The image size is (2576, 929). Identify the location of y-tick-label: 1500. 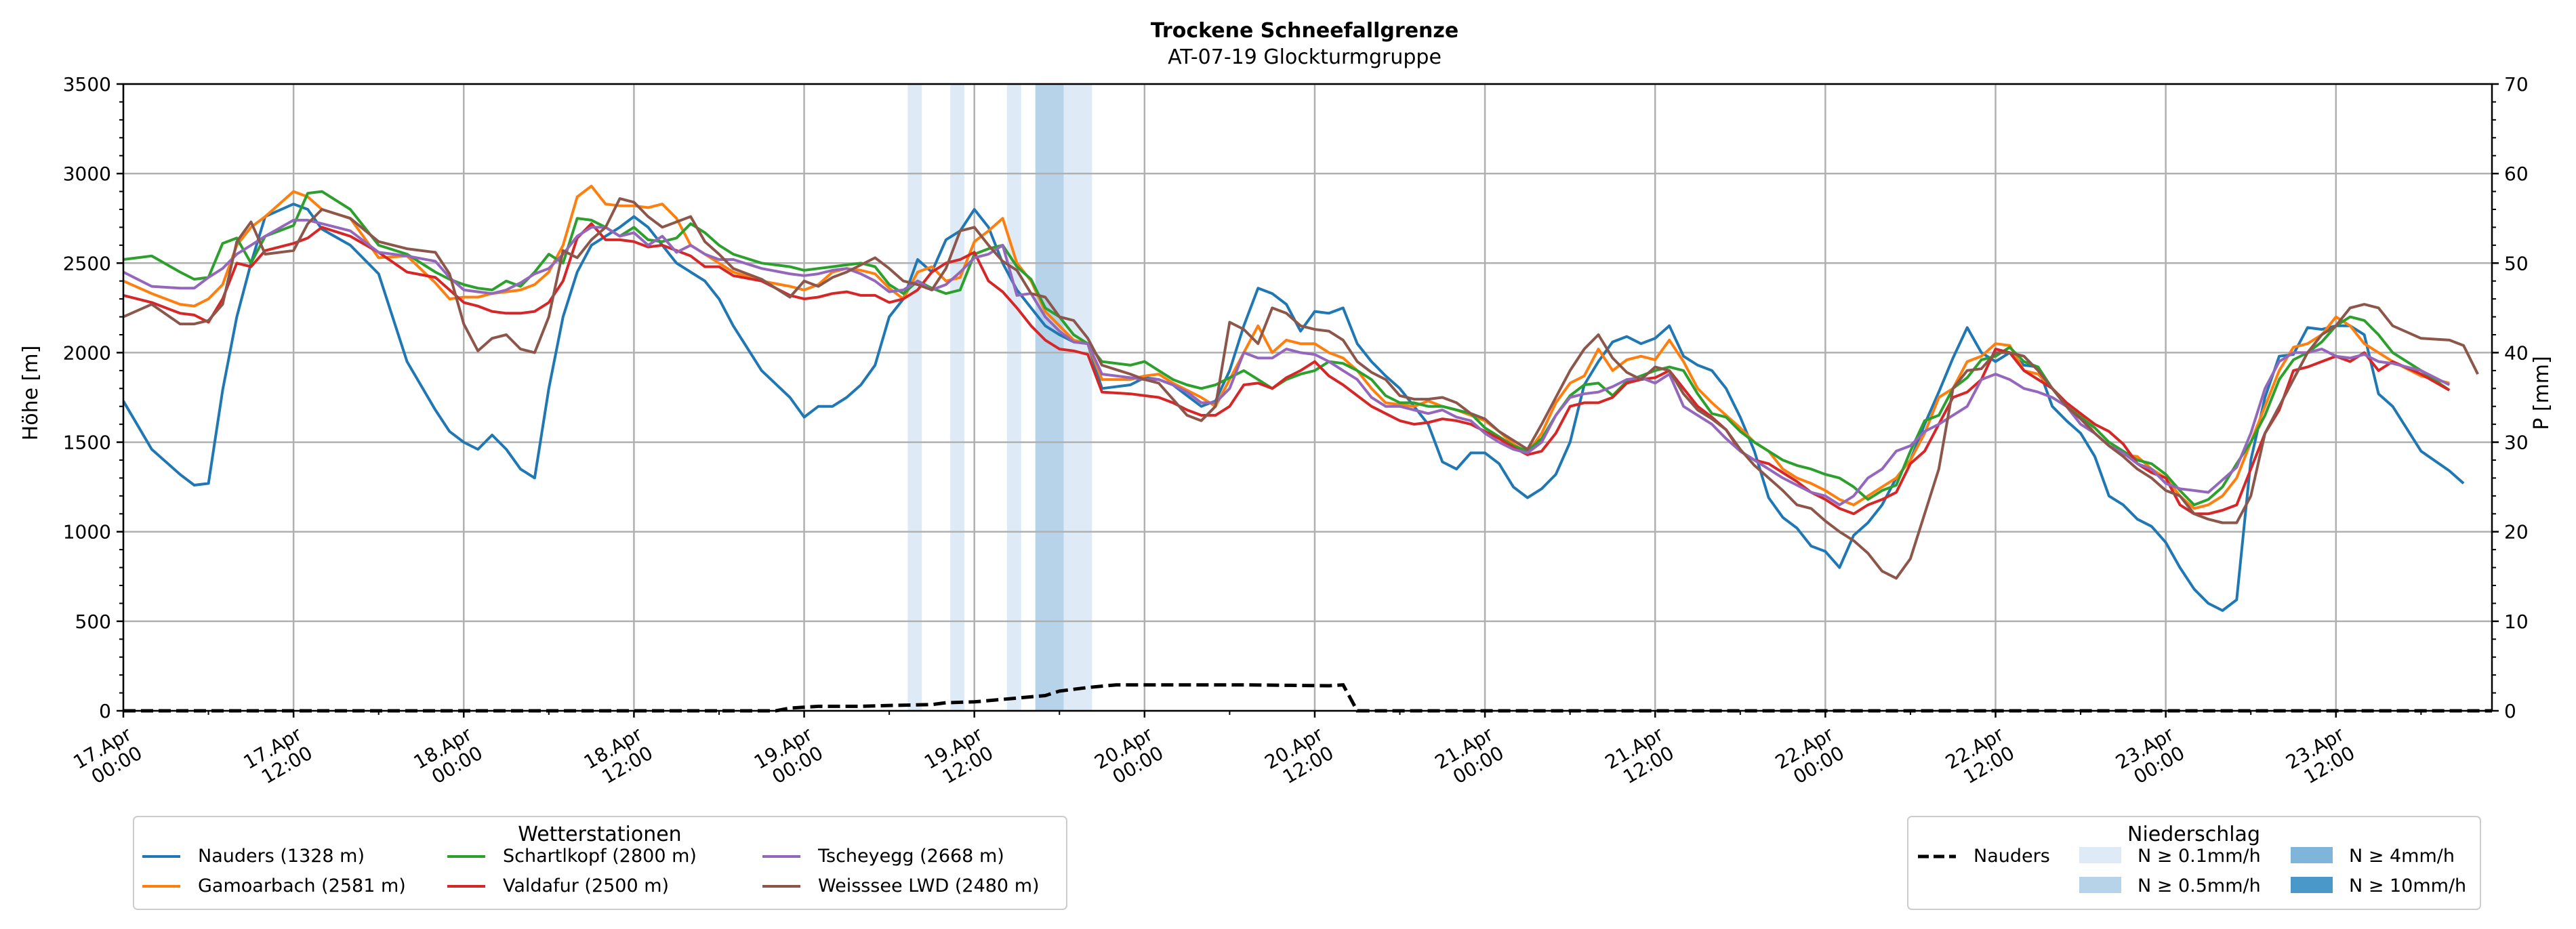
(87, 443).